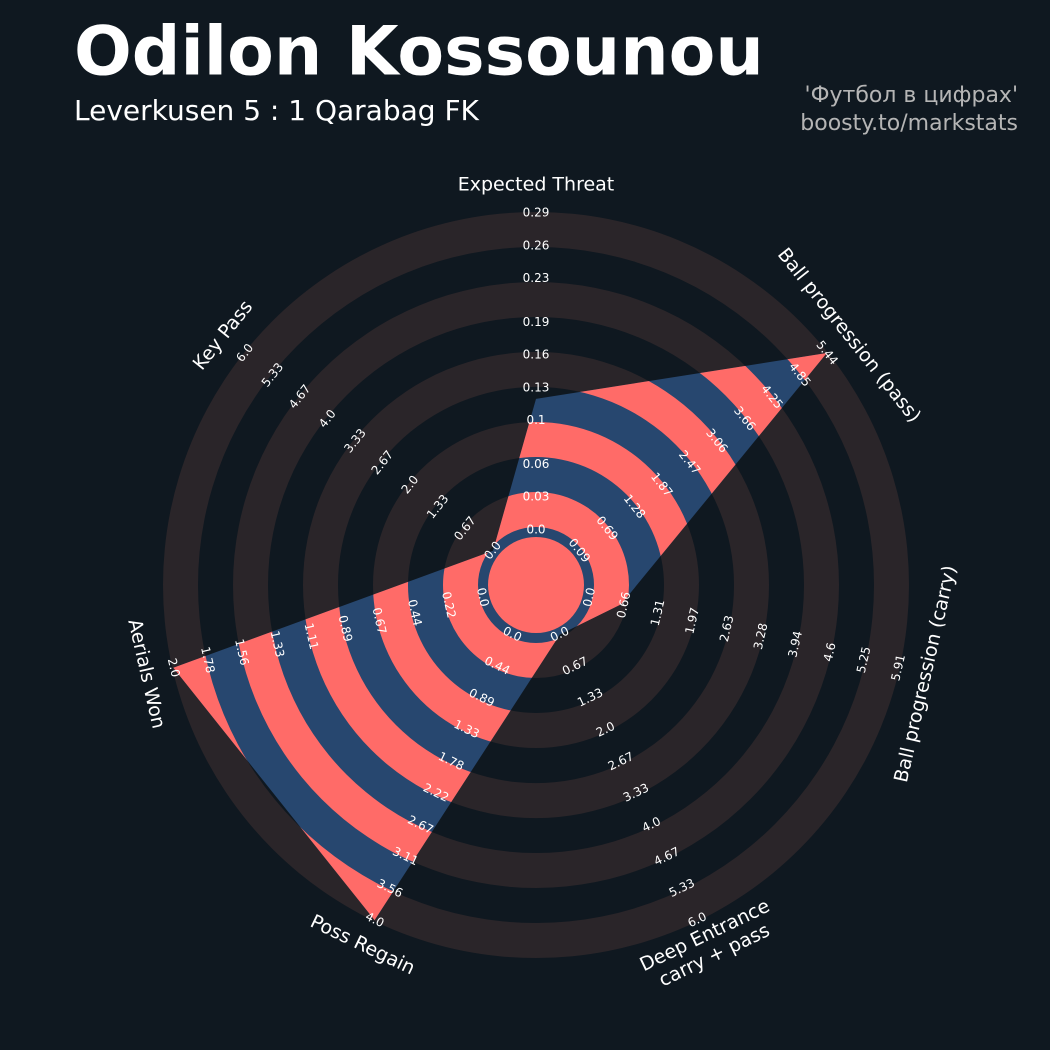  I want to click on r-tick-label: 0.19, so click(536, 322).